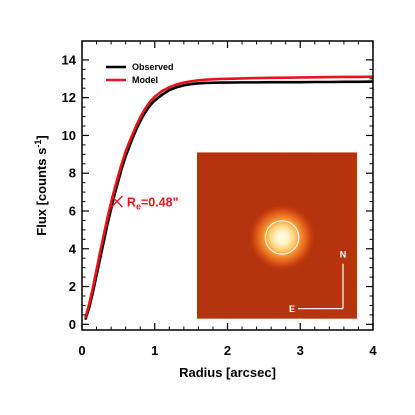 The image size is (415, 415). Describe the element at coordinates (153, 67) in the screenshot. I see `legend-label-observed: Observed` at that location.